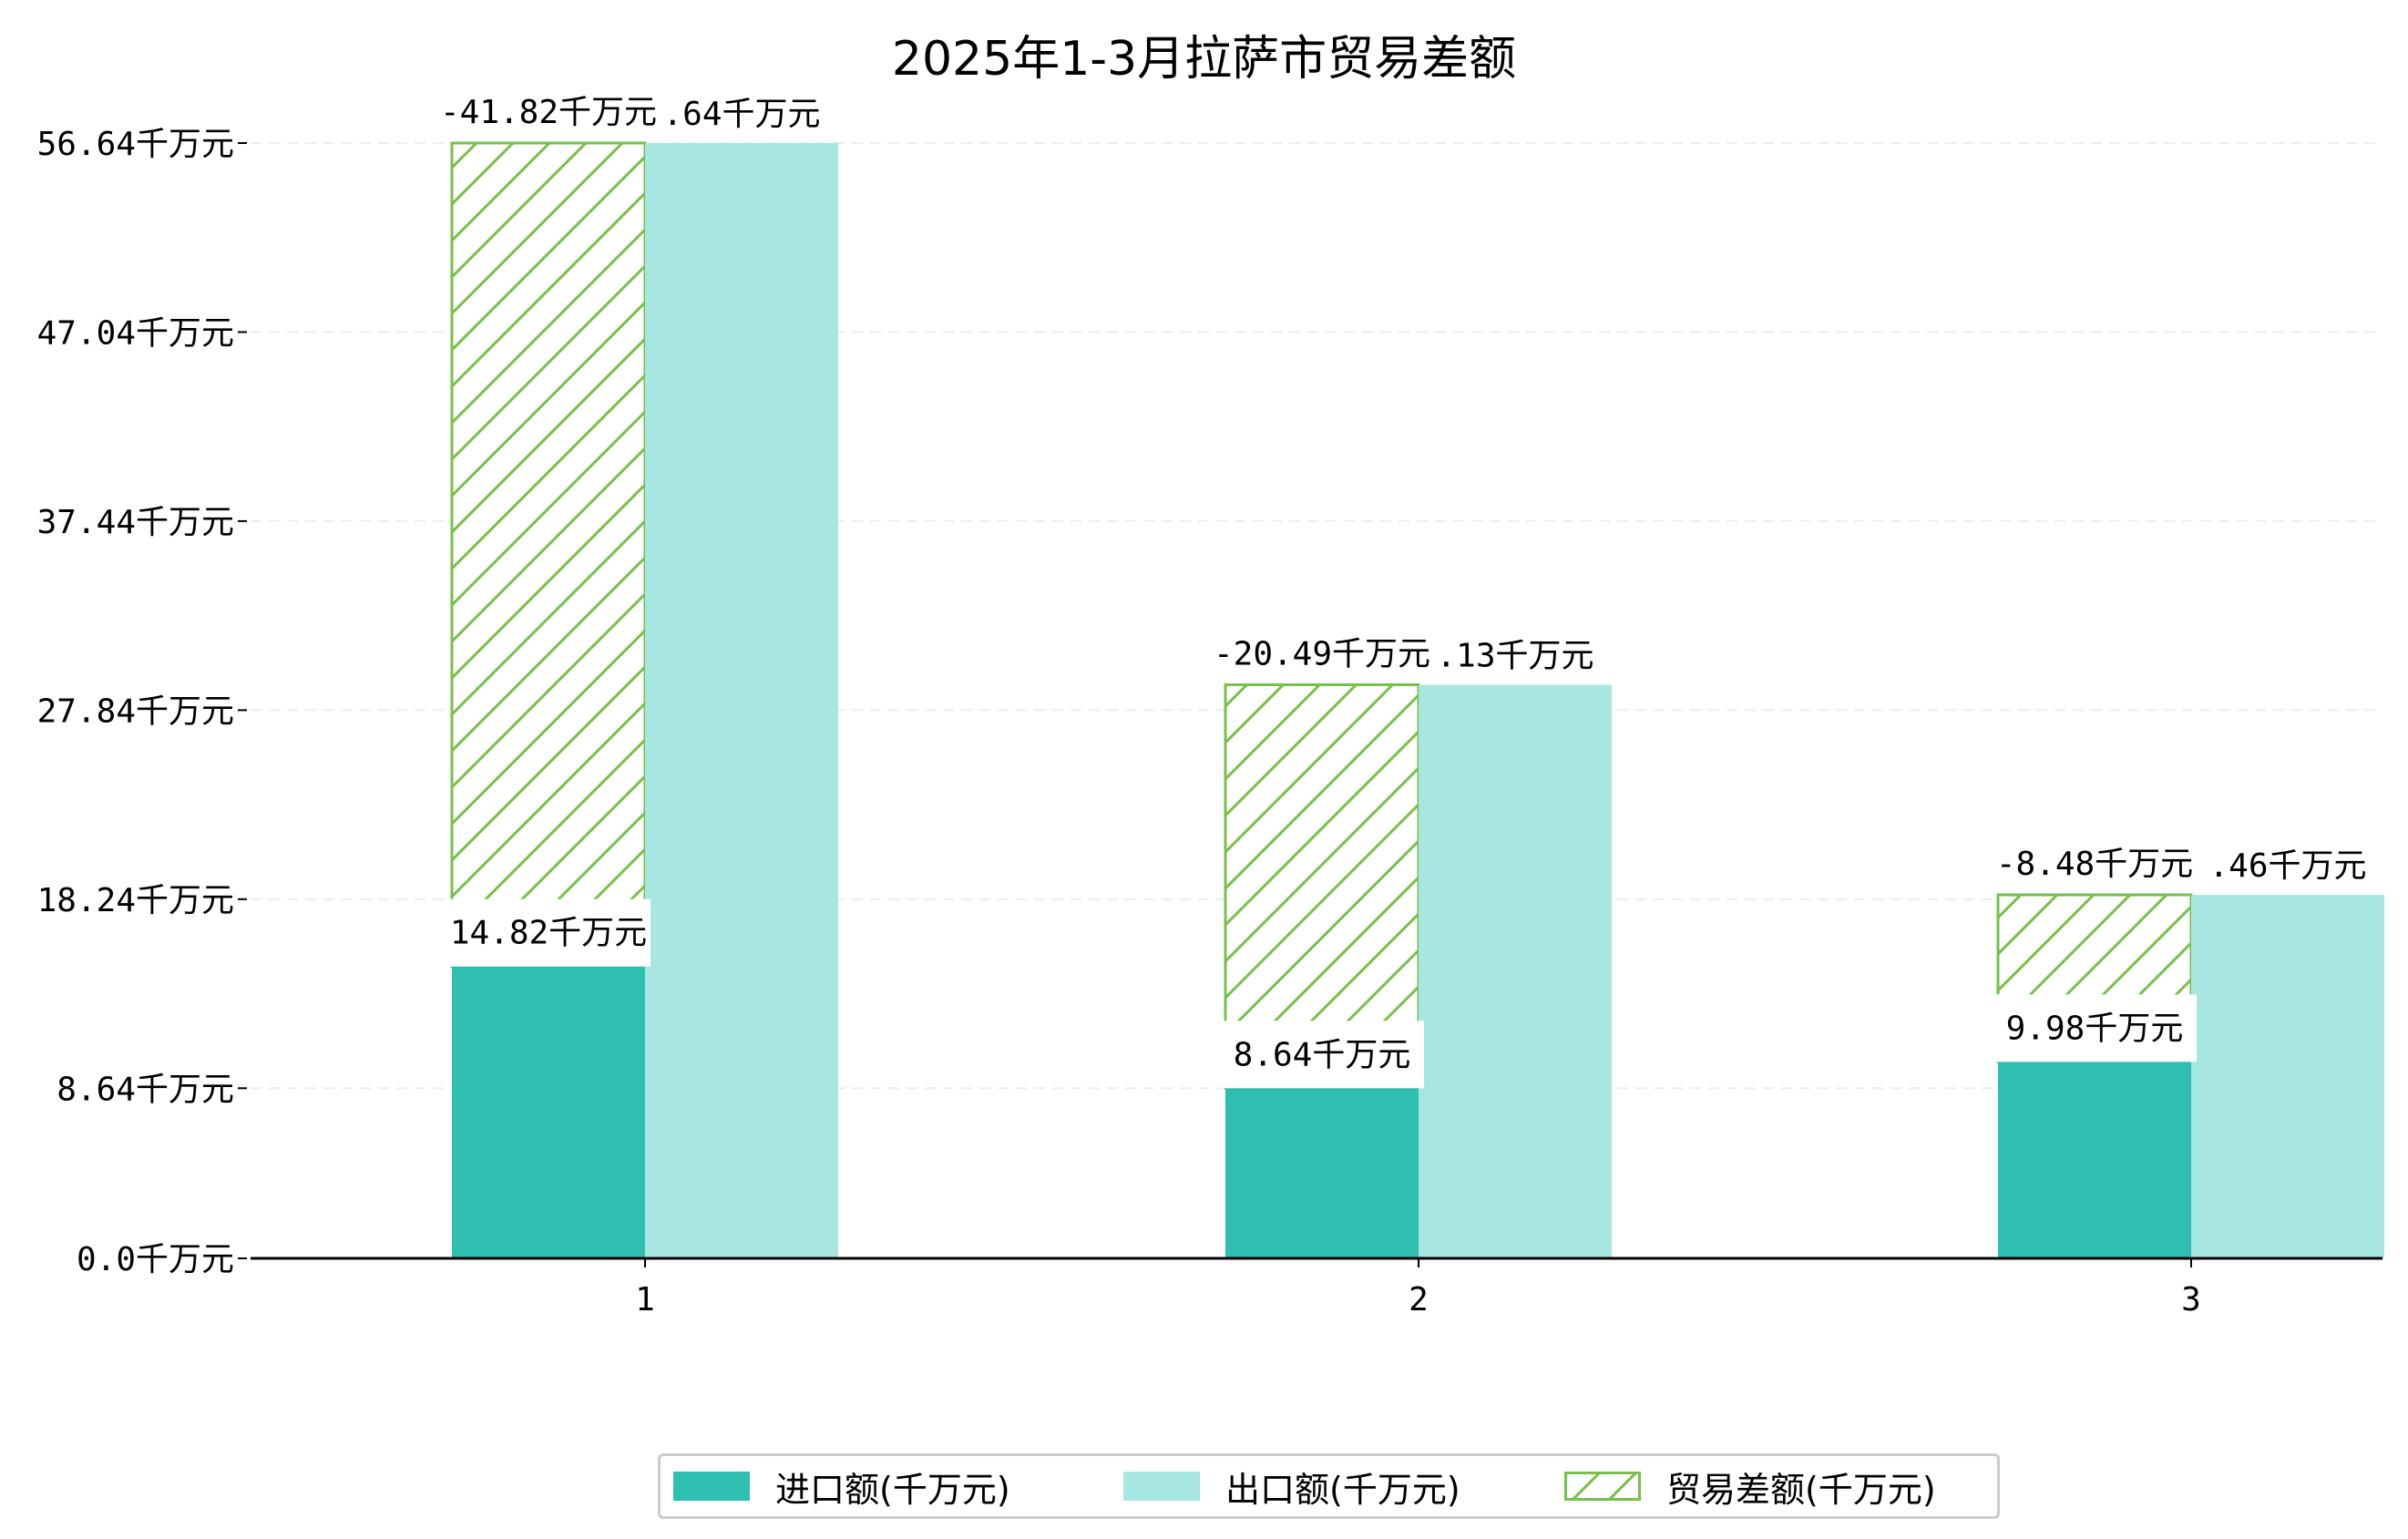 The height and width of the screenshot is (1539, 2408). I want to click on y-tick-label: 27.84千万元, so click(135, 712).